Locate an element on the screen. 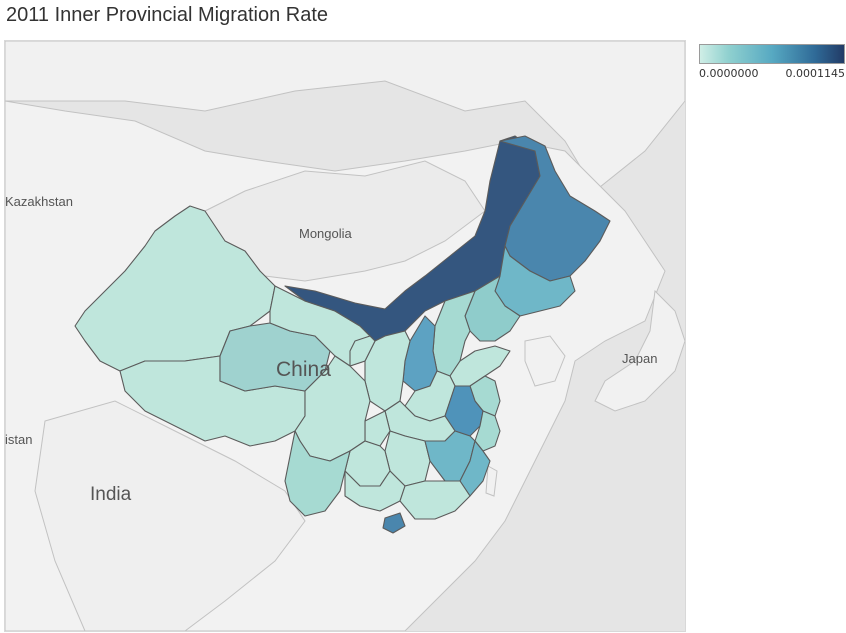 The width and height of the screenshot is (846, 633). label-japan: Japan is located at coordinates (639, 358).